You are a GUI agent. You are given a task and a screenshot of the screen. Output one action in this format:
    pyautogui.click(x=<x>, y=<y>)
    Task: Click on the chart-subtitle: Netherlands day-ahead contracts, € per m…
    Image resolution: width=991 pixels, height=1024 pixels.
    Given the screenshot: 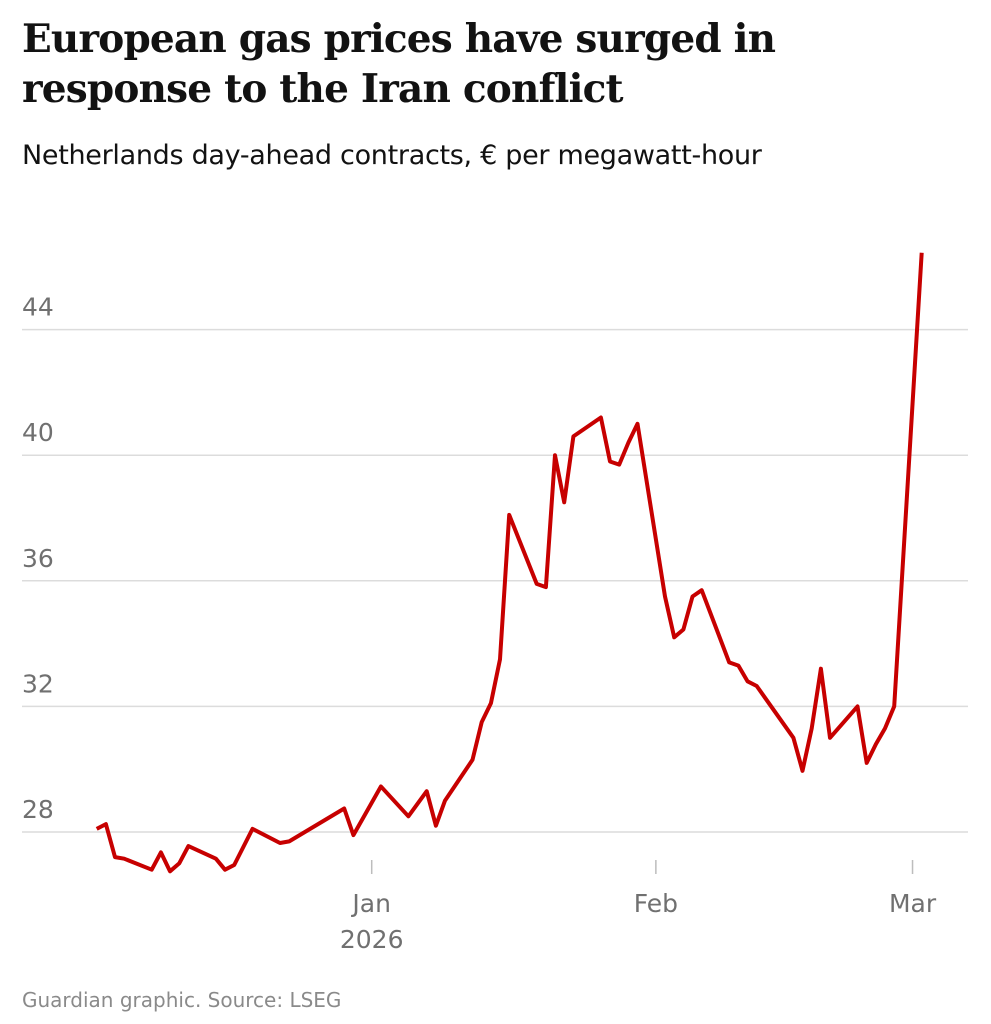 What is the action you would take?
    pyautogui.click(x=392, y=155)
    